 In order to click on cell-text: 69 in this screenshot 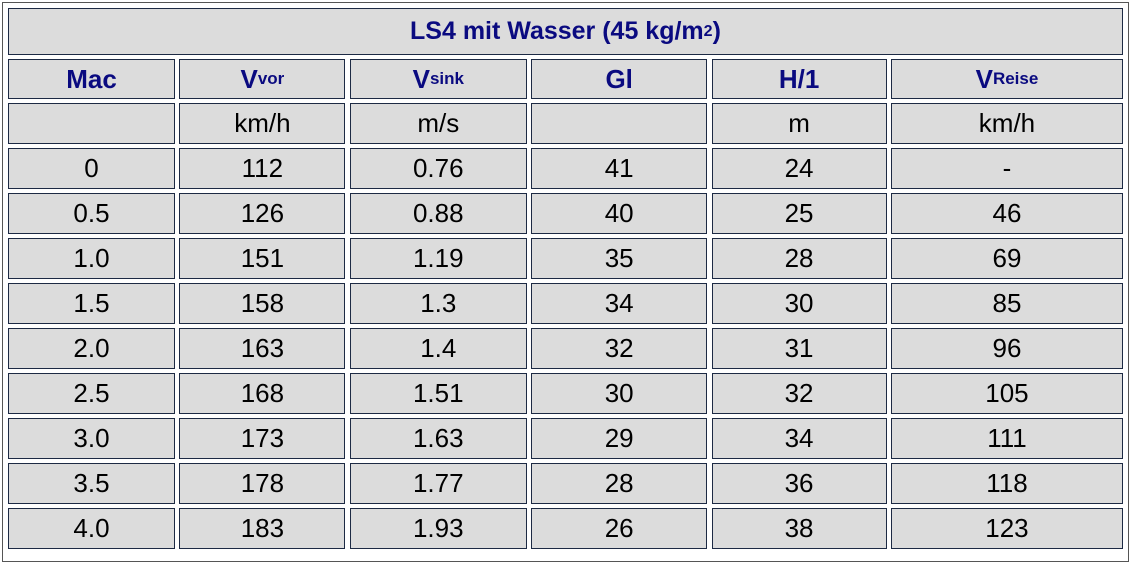, I will do `click(1007, 258)`.